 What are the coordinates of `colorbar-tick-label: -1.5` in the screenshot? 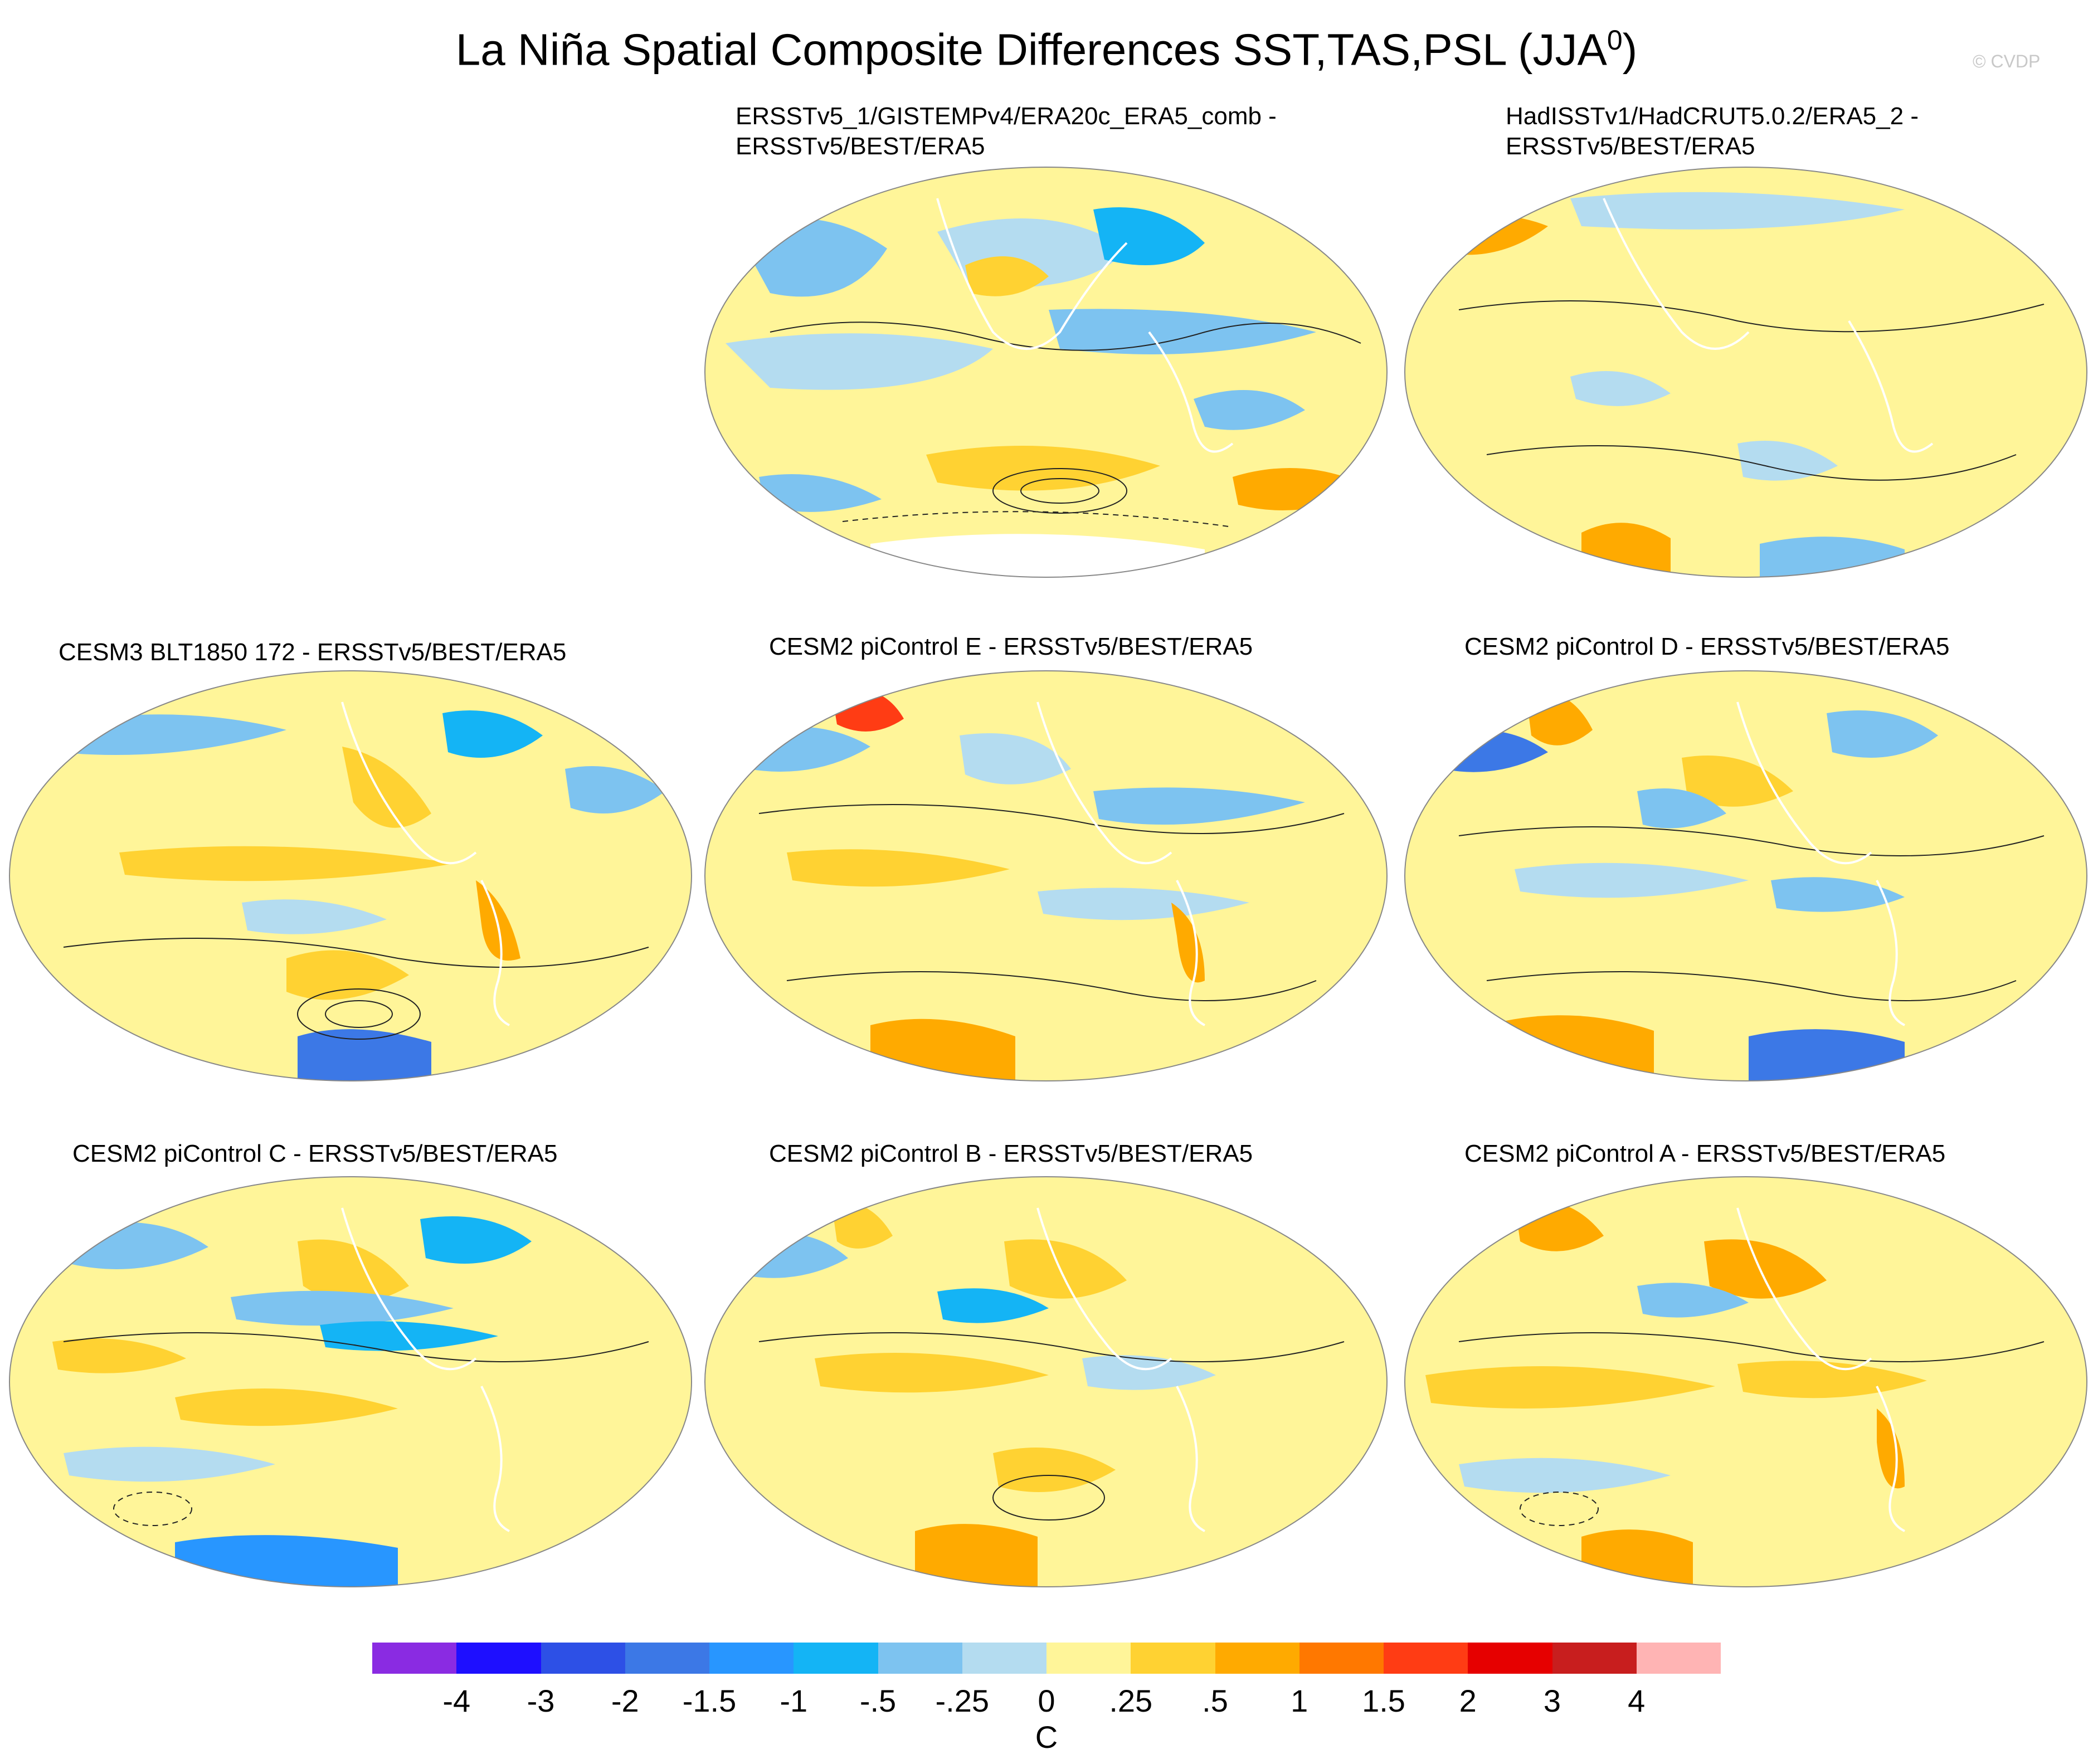 It's located at (710, 1700).